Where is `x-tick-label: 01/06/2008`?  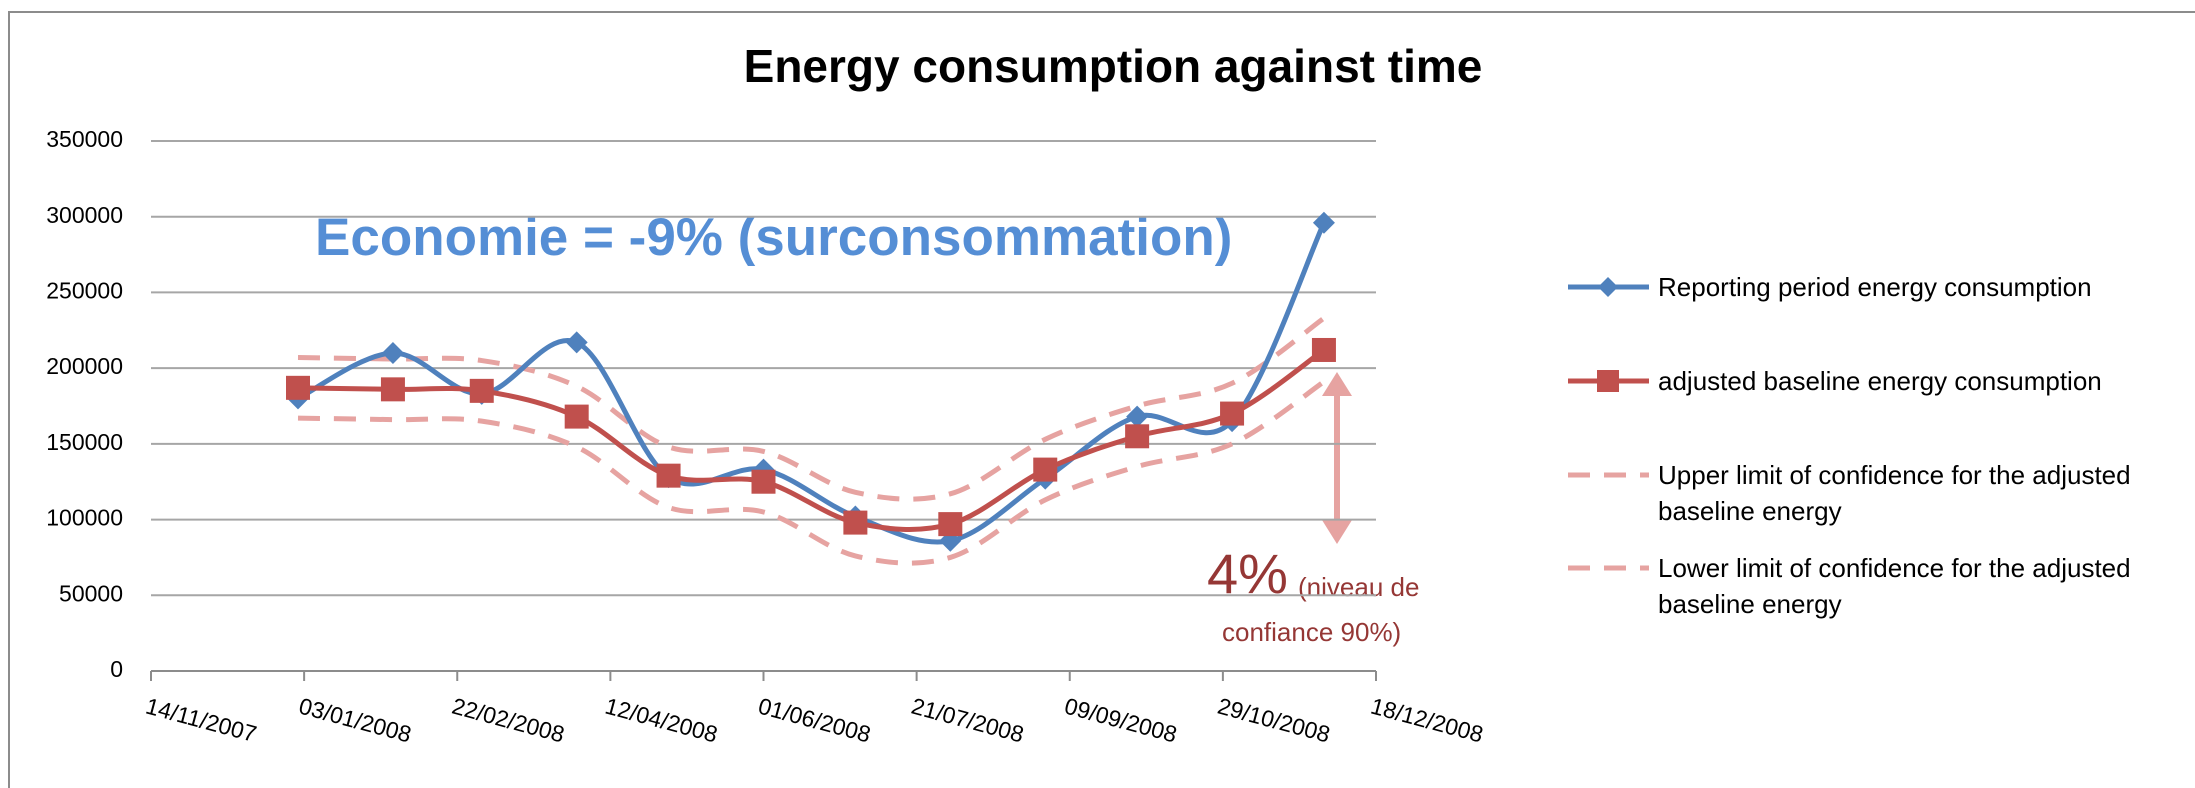
x-tick-label: 01/06/2008 is located at coordinates (815, 720).